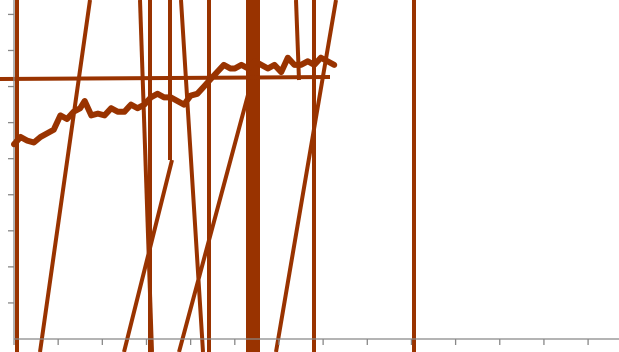  I want to click on plot-area, so click(174, 101).